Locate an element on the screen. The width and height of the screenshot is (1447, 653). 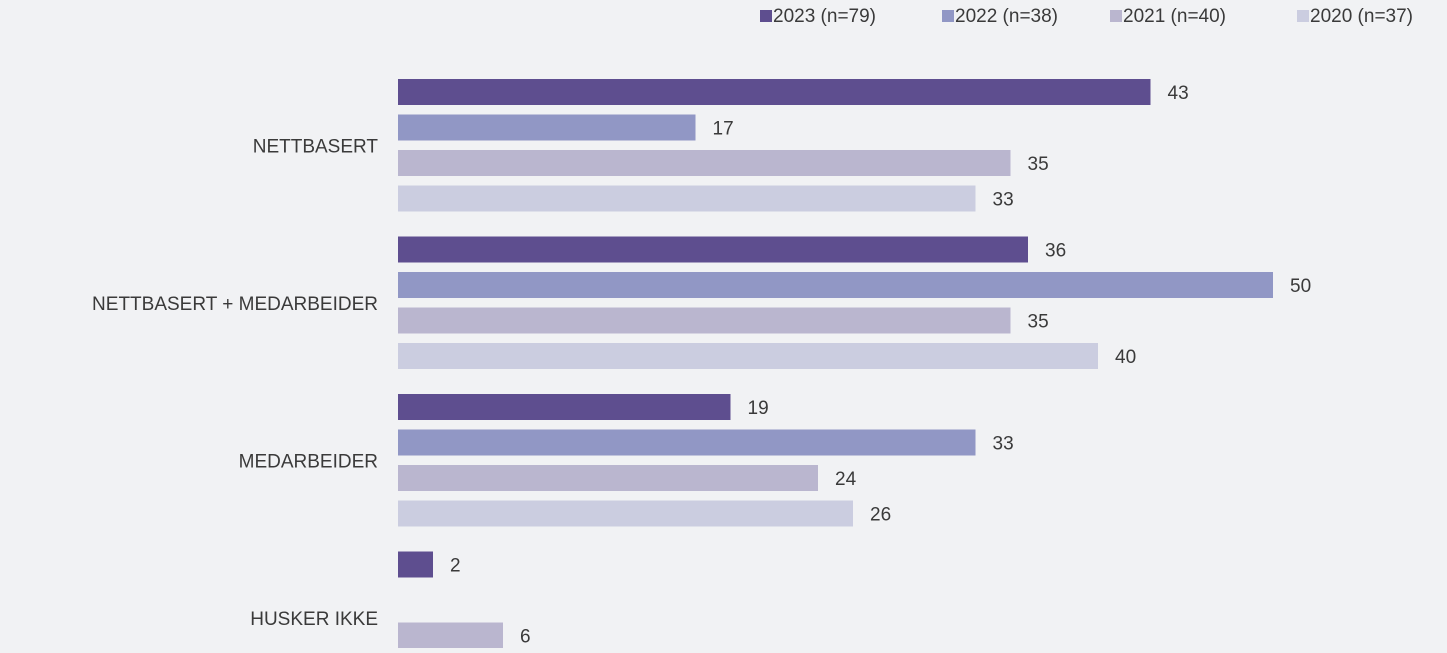
legend-item-2023-n-79: 2023 (n=79) is located at coordinates (818, 16).